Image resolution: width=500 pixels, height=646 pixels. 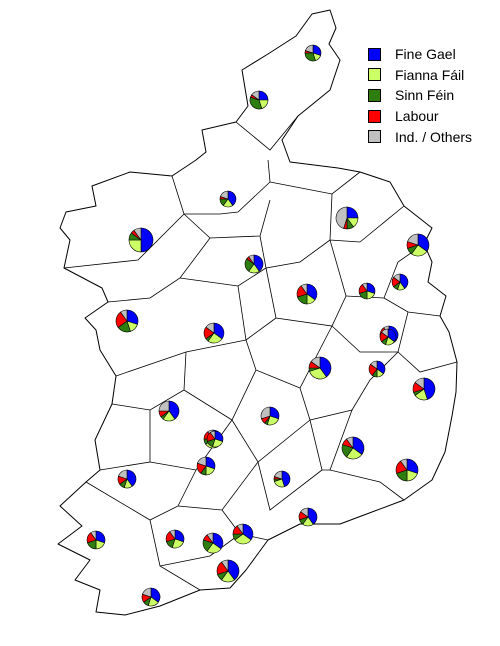 What do you see at coordinates (425, 95) in the screenshot?
I see `legend-label: Sinn Féin` at bounding box center [425, 95].